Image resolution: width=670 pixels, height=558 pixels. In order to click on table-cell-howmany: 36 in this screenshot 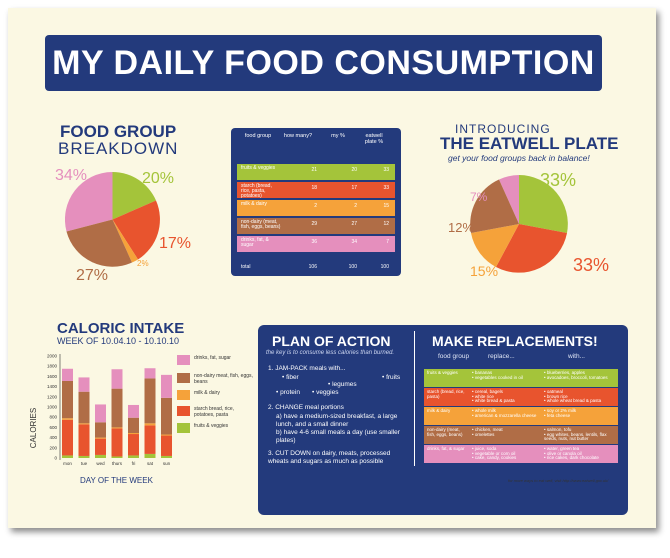, I will do `click(314, 242)`.